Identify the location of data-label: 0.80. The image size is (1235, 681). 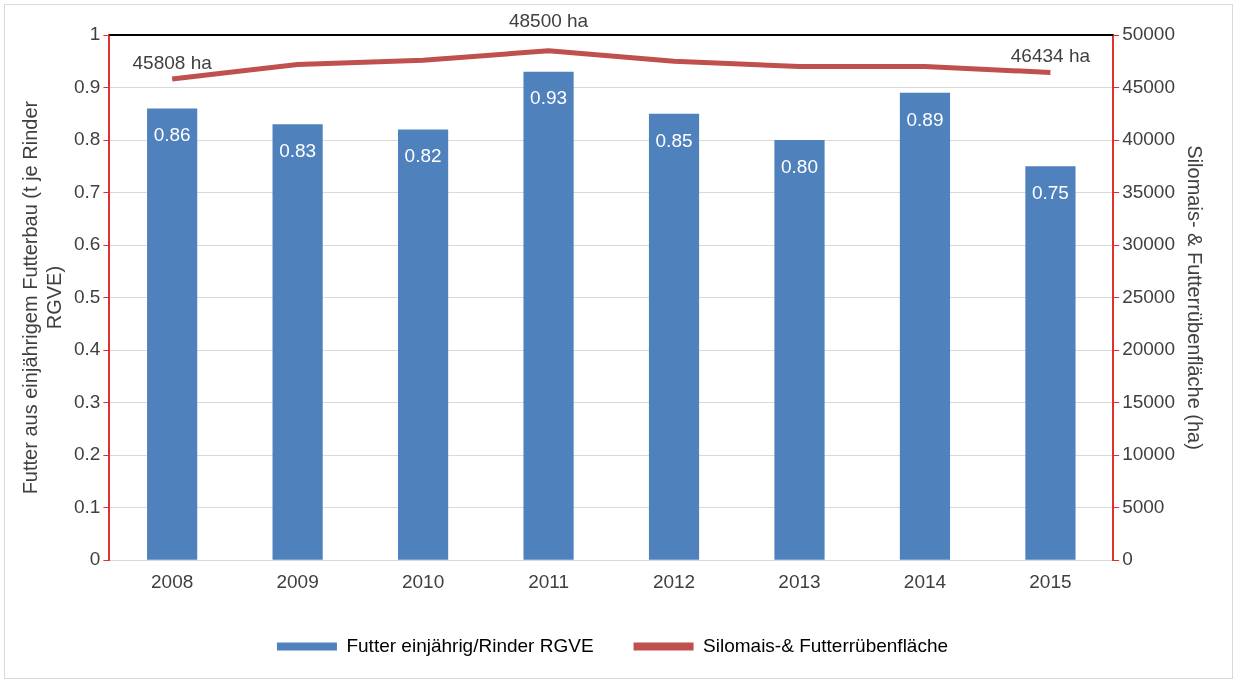
(799, 166).